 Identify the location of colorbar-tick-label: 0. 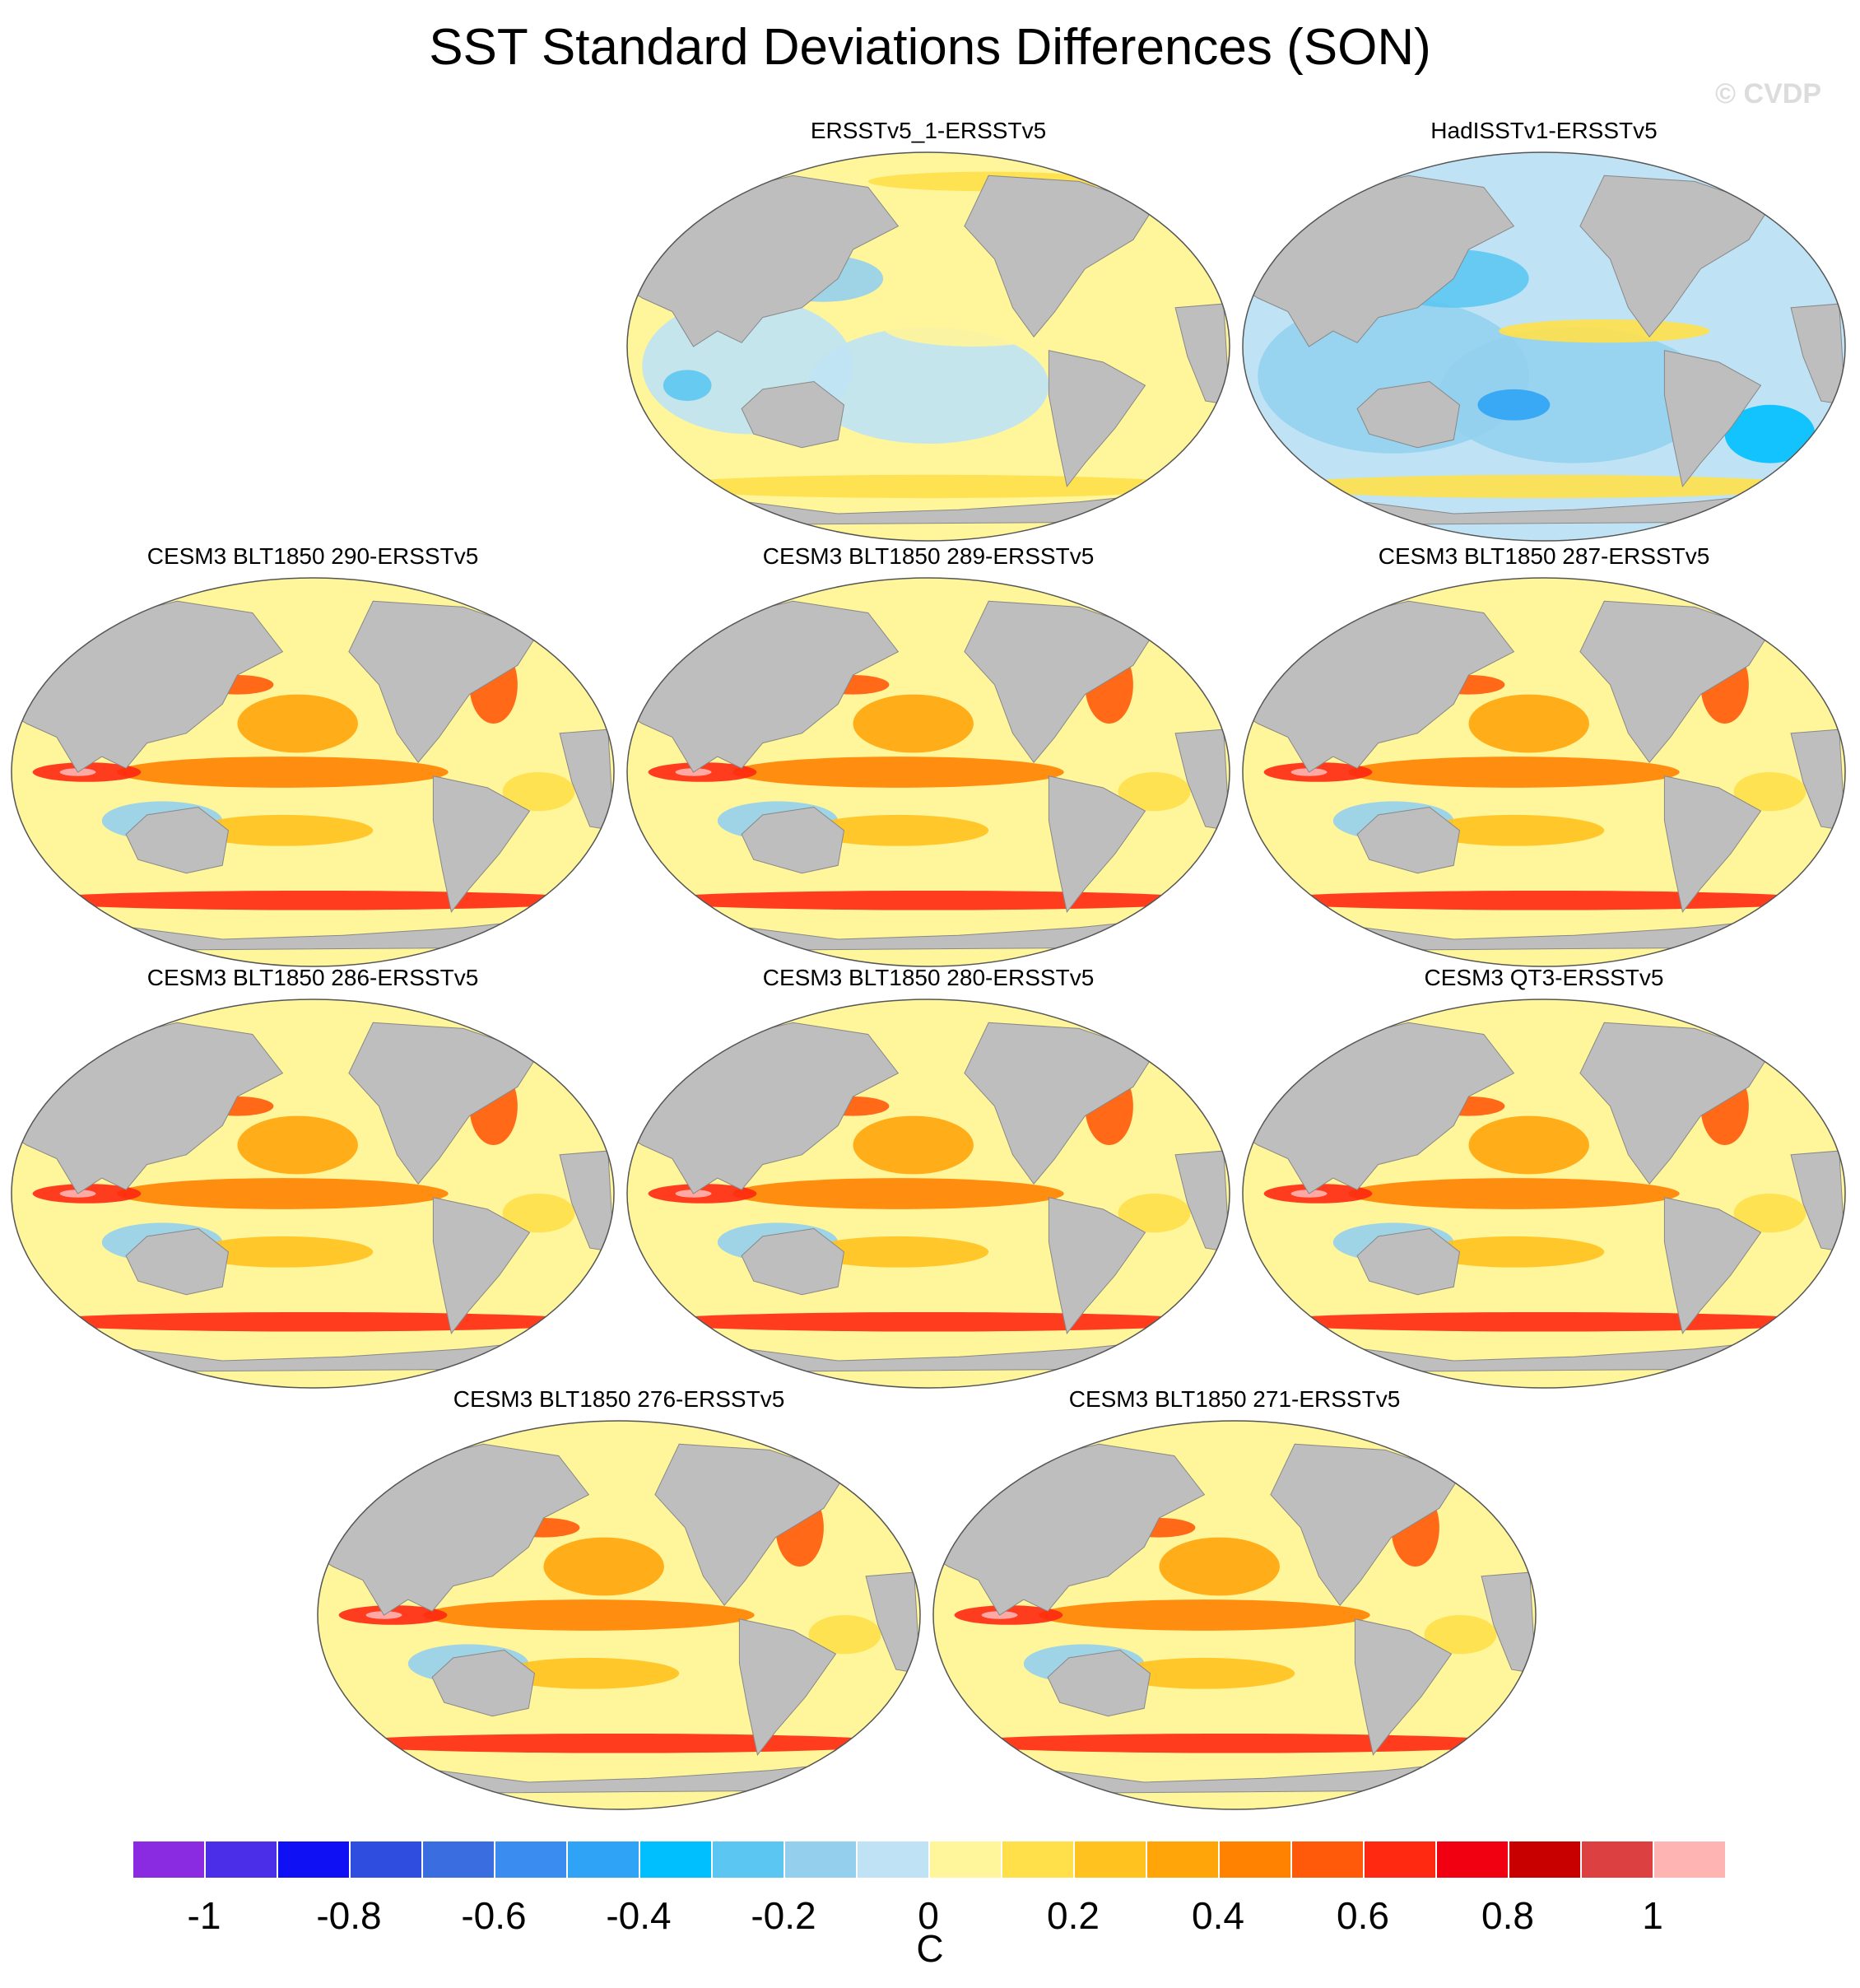
(928, 1915).